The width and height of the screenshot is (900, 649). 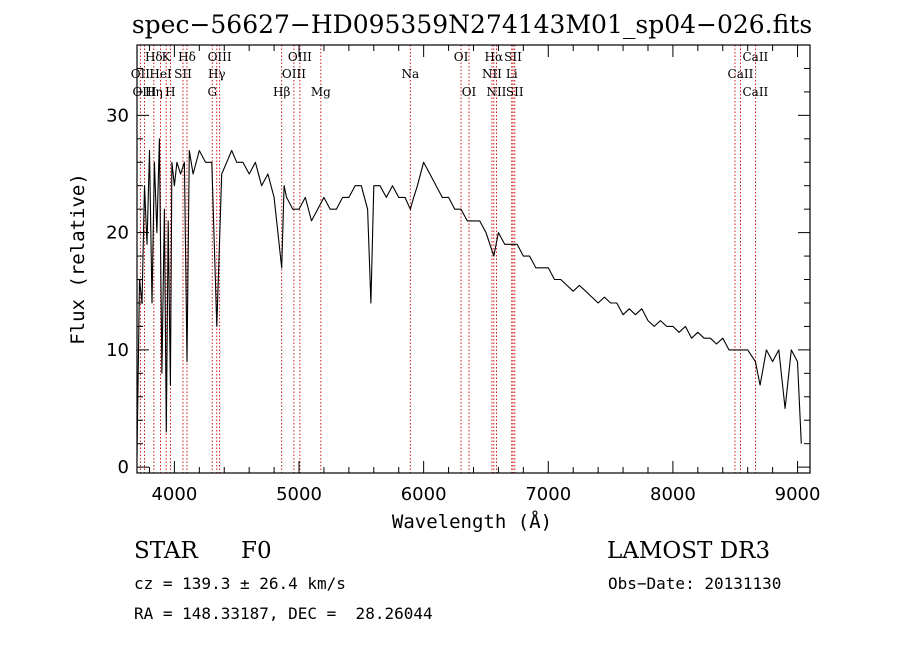 What do you see at coordinates (689, 551) in the screenshot?
I see `survey-name: LAMOST DR3` at bounding box center [689, 551].